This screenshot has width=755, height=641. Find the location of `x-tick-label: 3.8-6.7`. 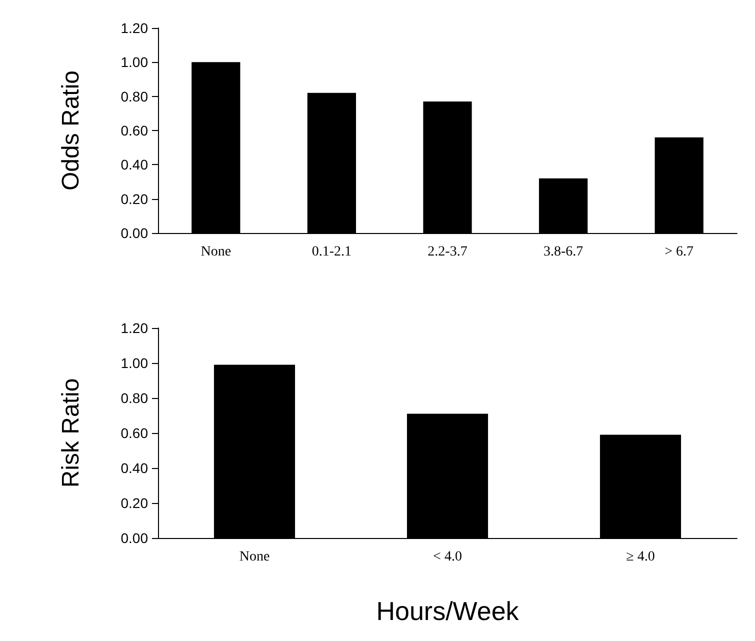

x-tick-label: 3.8-6.7 is located at coordinates (563, 252).